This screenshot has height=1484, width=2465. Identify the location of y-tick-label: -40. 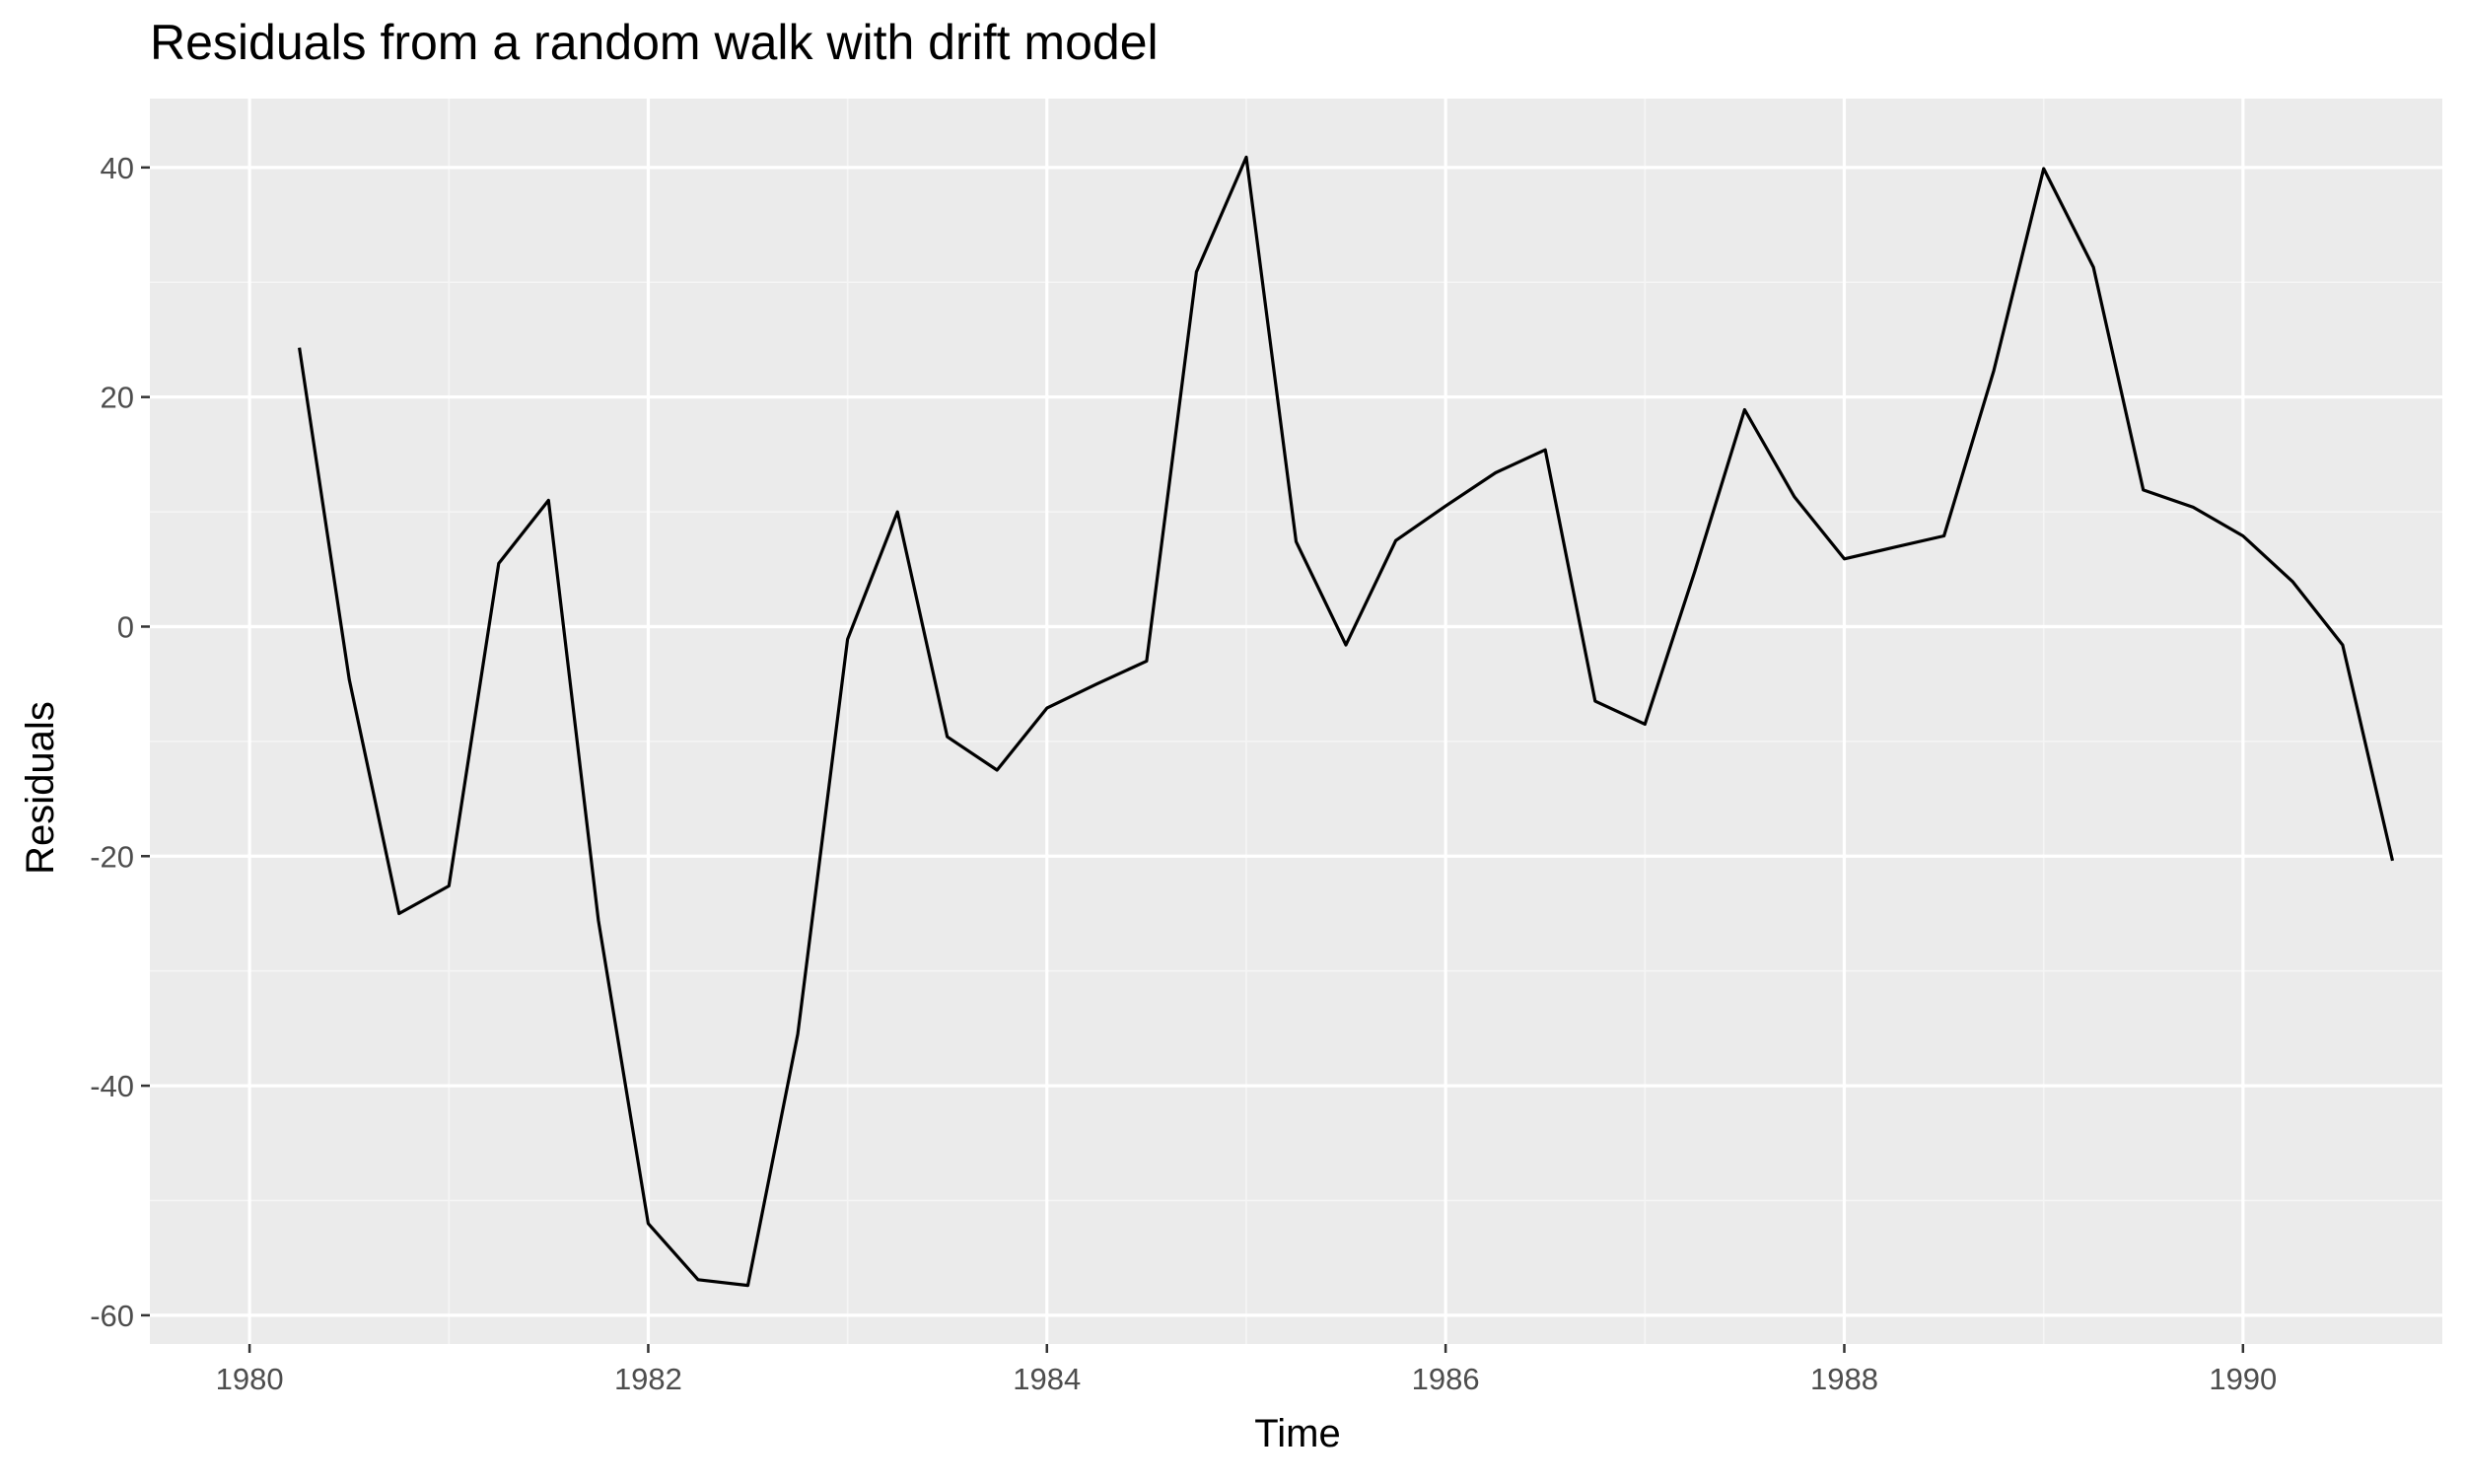
(112, 1086).